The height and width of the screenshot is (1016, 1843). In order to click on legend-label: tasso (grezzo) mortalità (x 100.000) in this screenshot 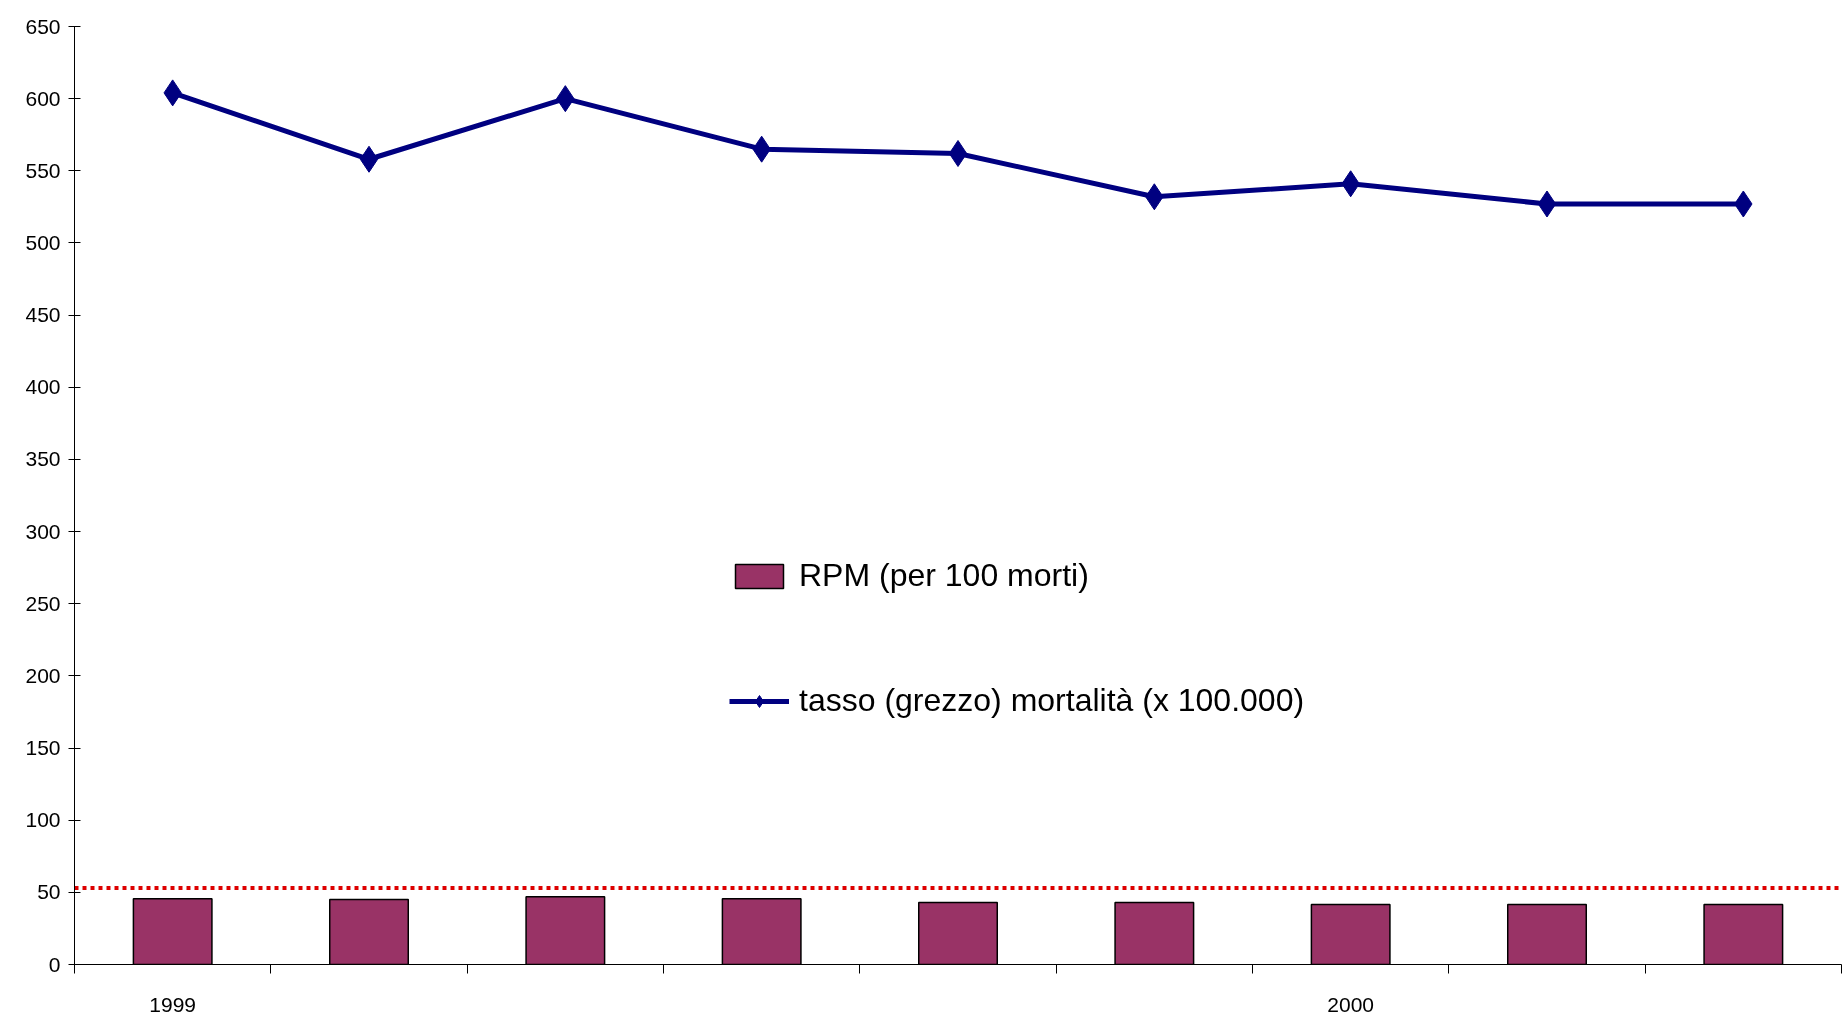, I will do `click(1052, 700)`.